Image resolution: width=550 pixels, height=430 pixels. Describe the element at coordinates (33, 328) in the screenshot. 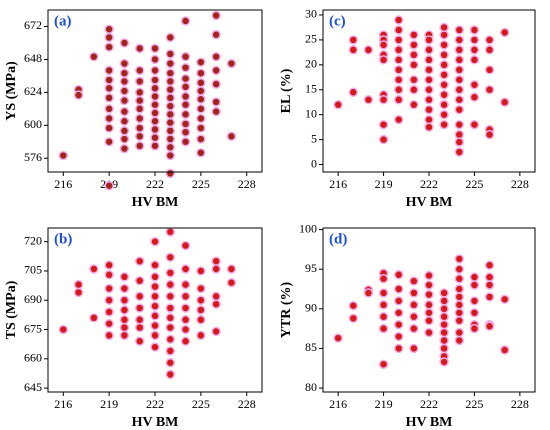

I see `y-tick-label: 675` at that location.